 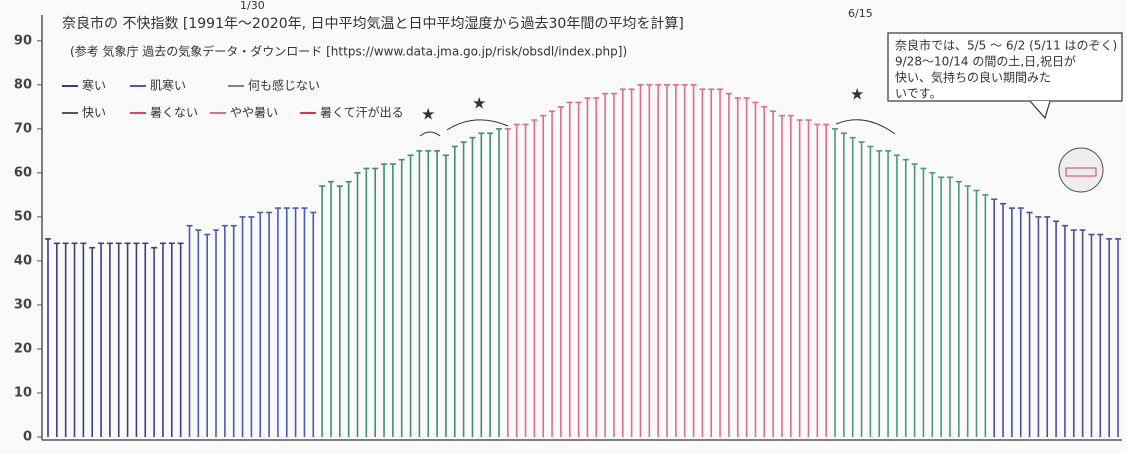 What do you see at coordinates (168, 85) in the screenshot?
I see `legend-label: 肌寒い` at bounding box center [168, 85].